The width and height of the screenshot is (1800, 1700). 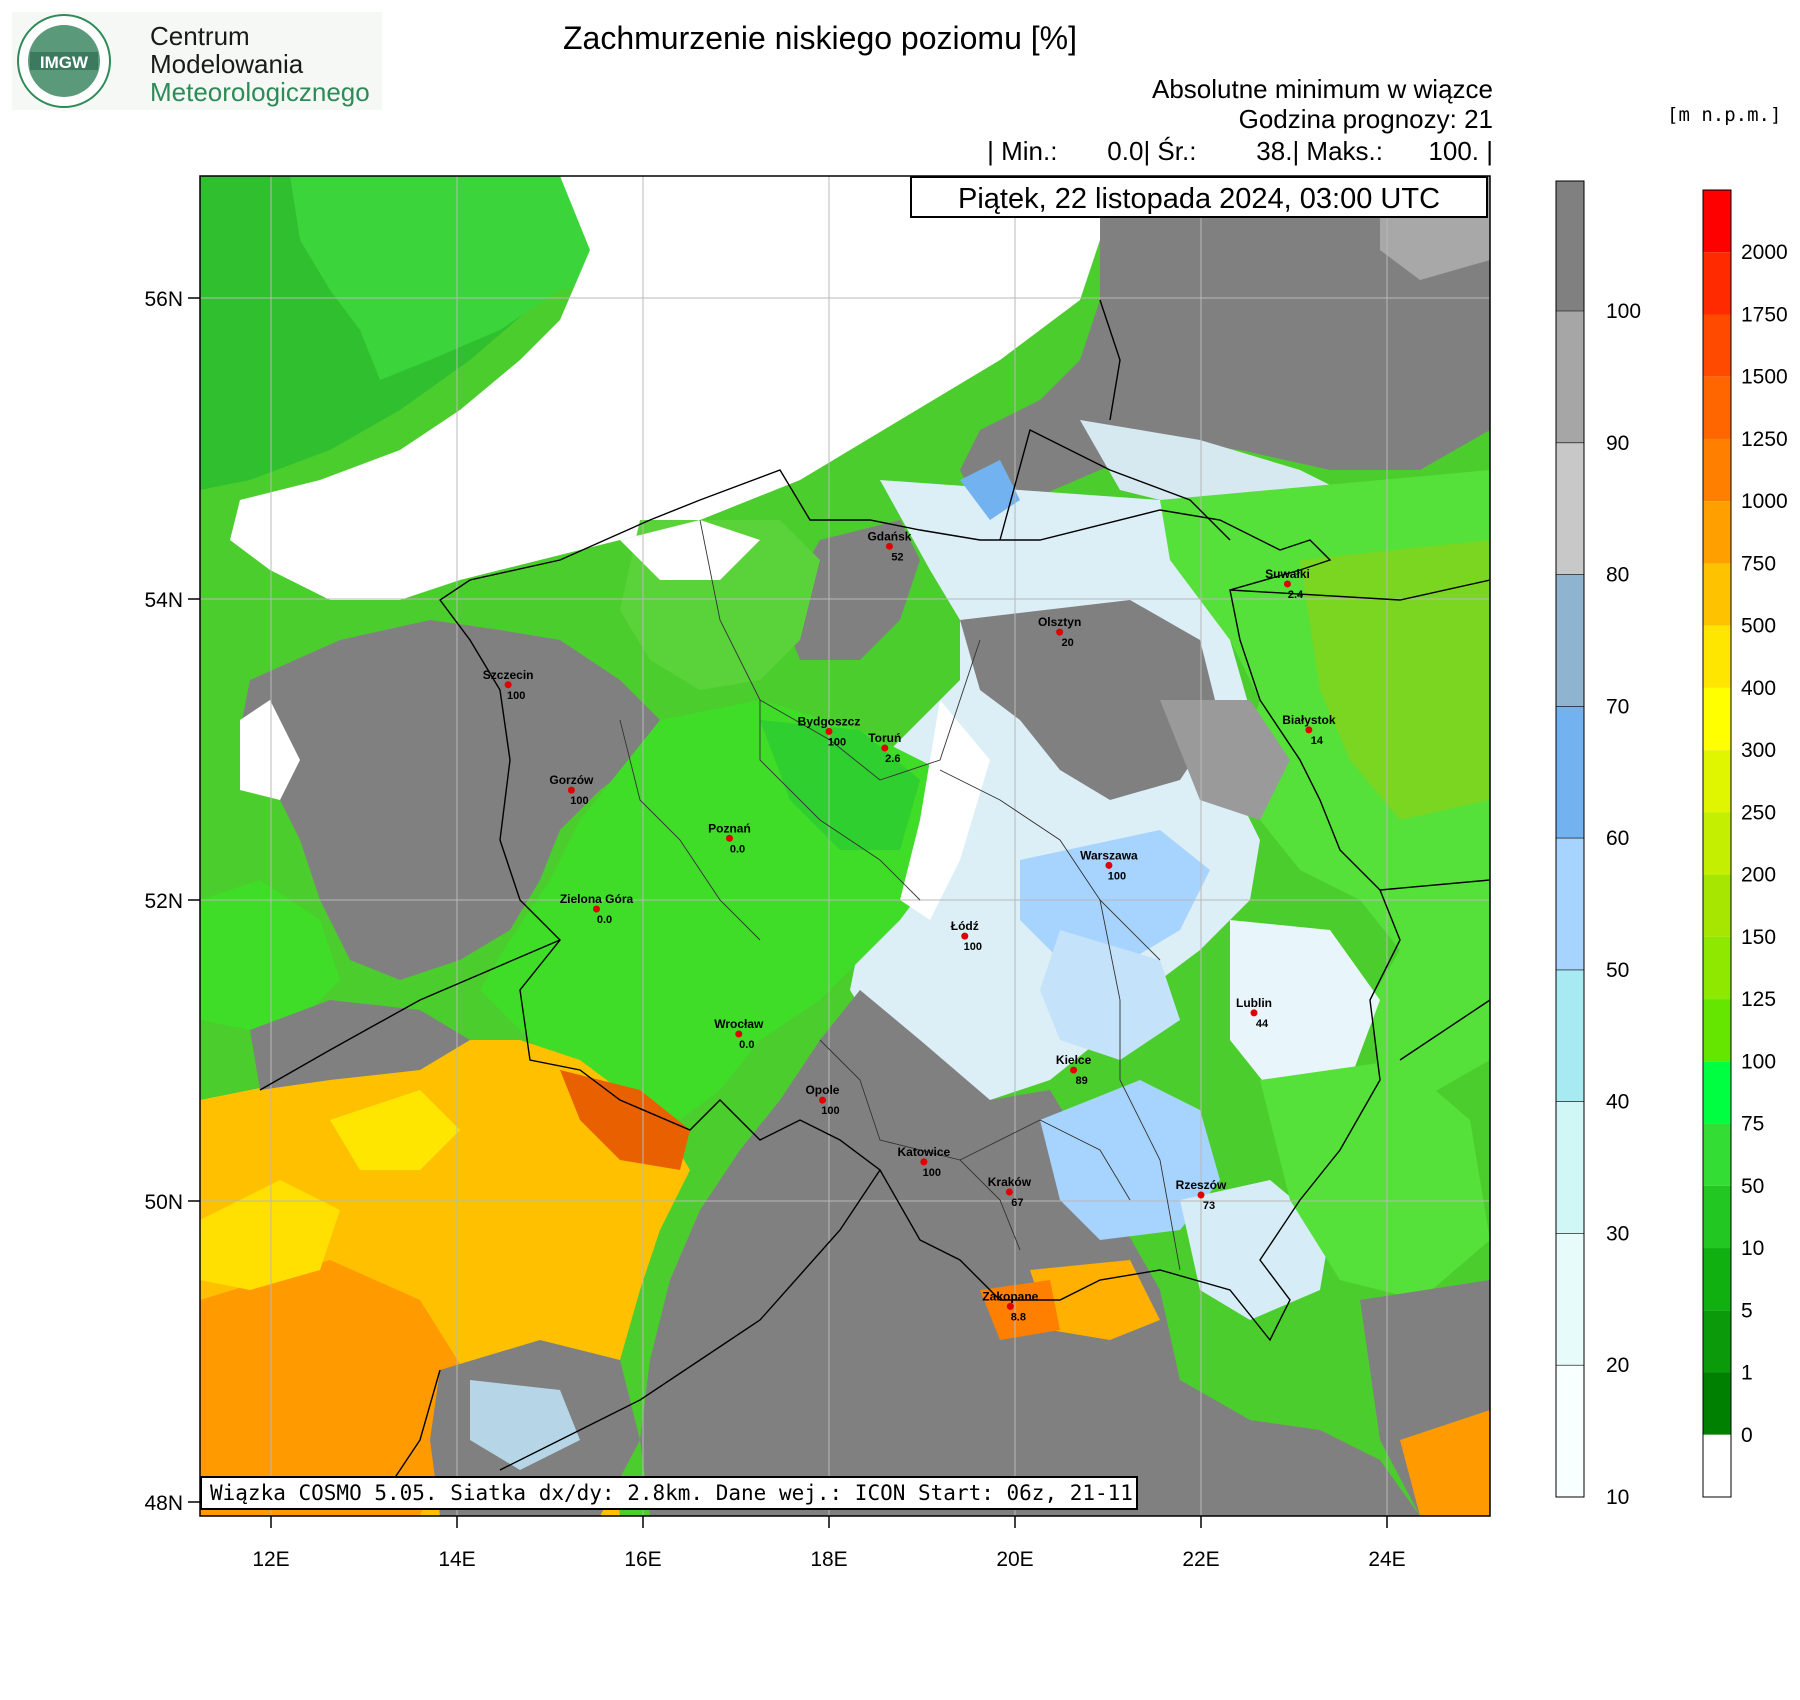 What do you see at coordinates (1747, 1310) in the screenshot?
I see `terrain-colorbar-label: 5` at bounding box center [1747, 1310].